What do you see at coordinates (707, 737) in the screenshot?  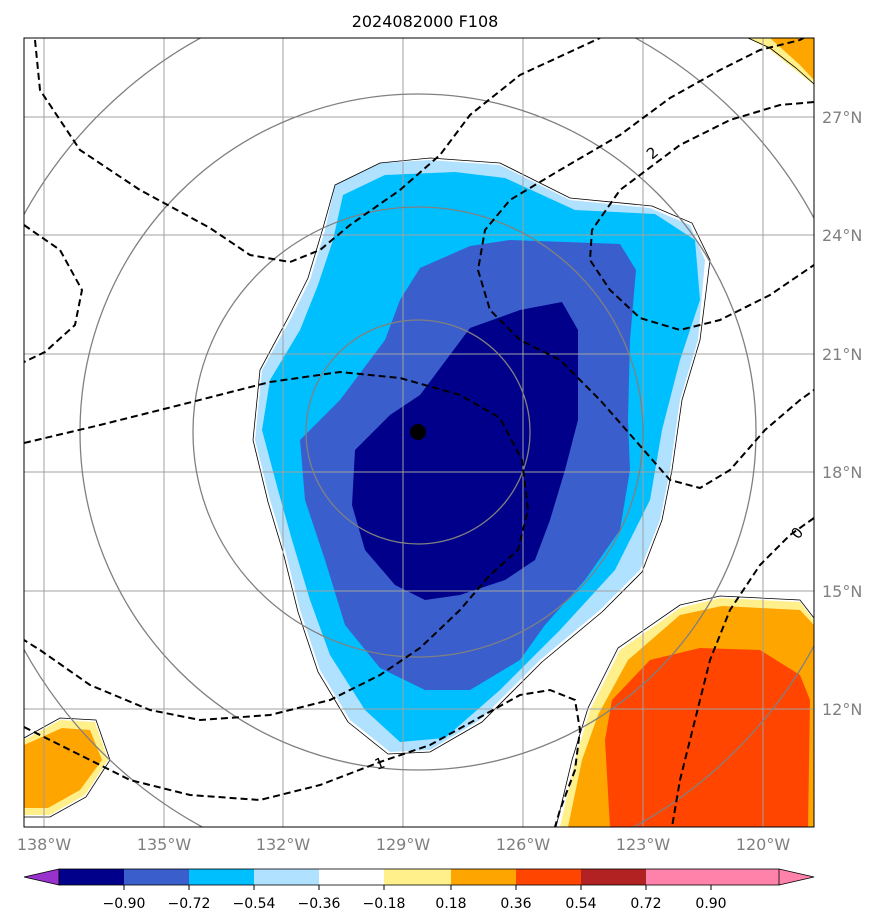 I see `anomaly-region-red-se` at bounding box center [707, 737].